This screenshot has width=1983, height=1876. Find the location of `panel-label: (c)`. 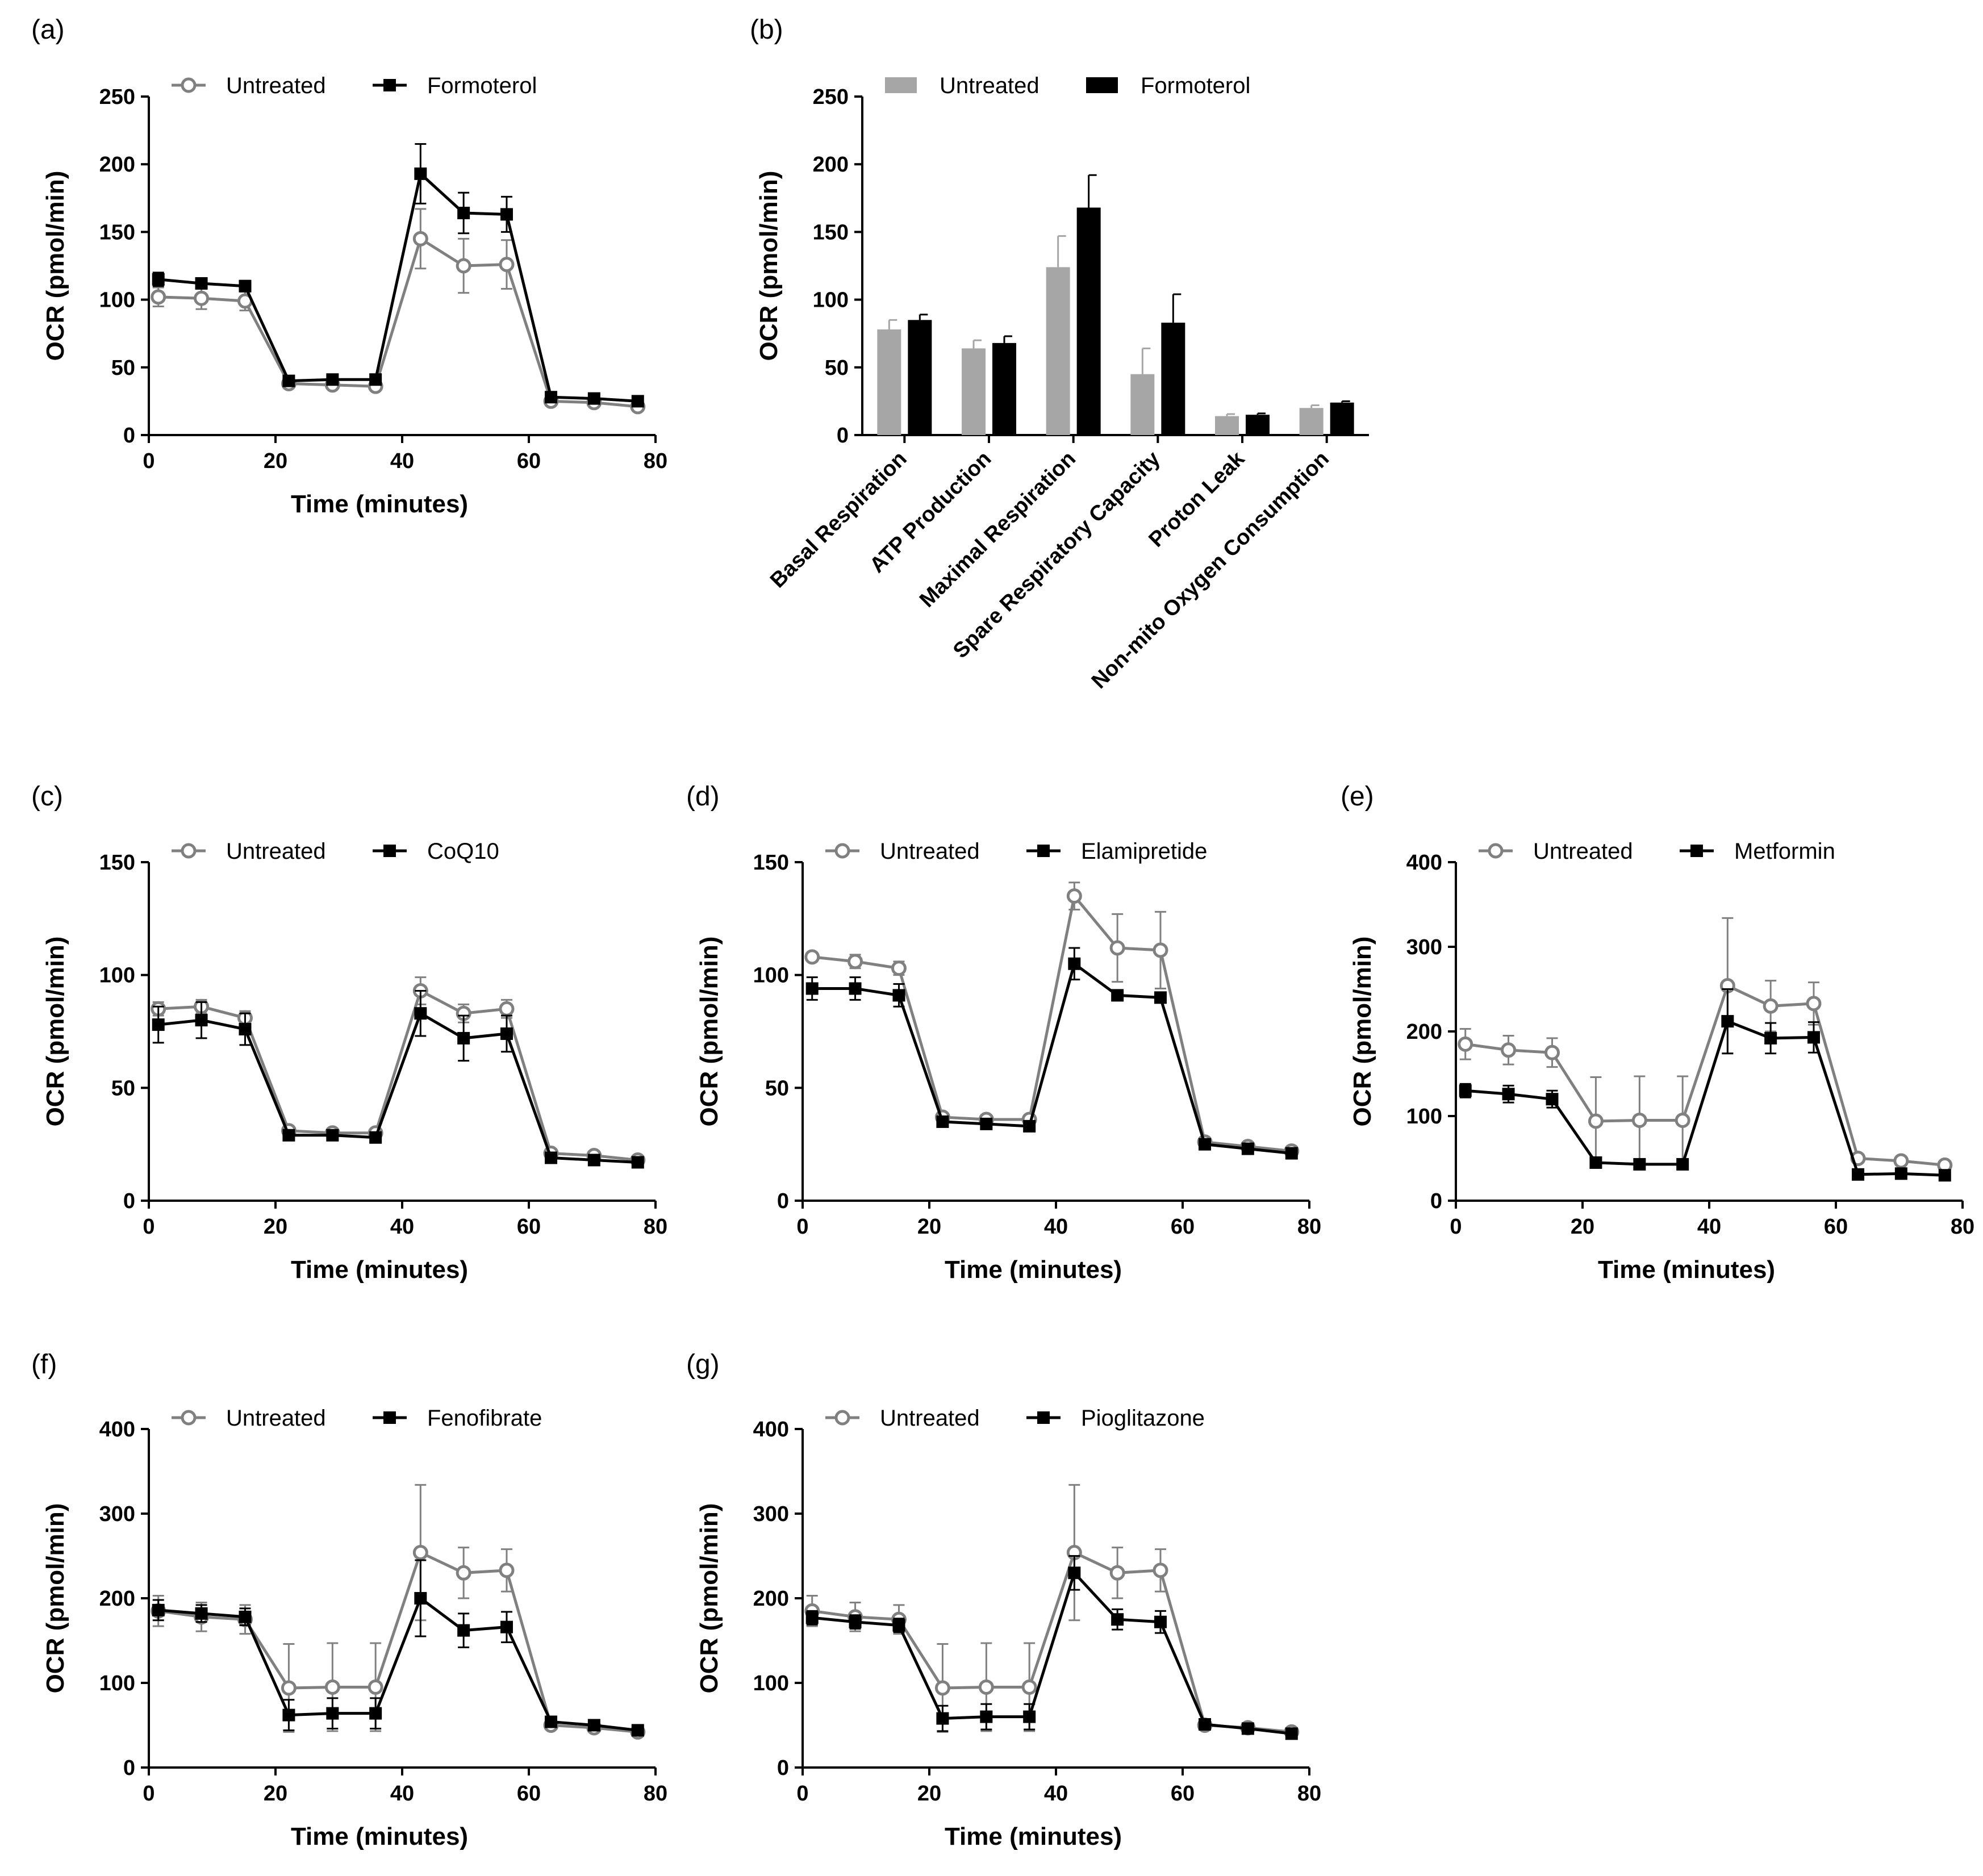

panel-label: (c) is located at coordinates (47, 797).